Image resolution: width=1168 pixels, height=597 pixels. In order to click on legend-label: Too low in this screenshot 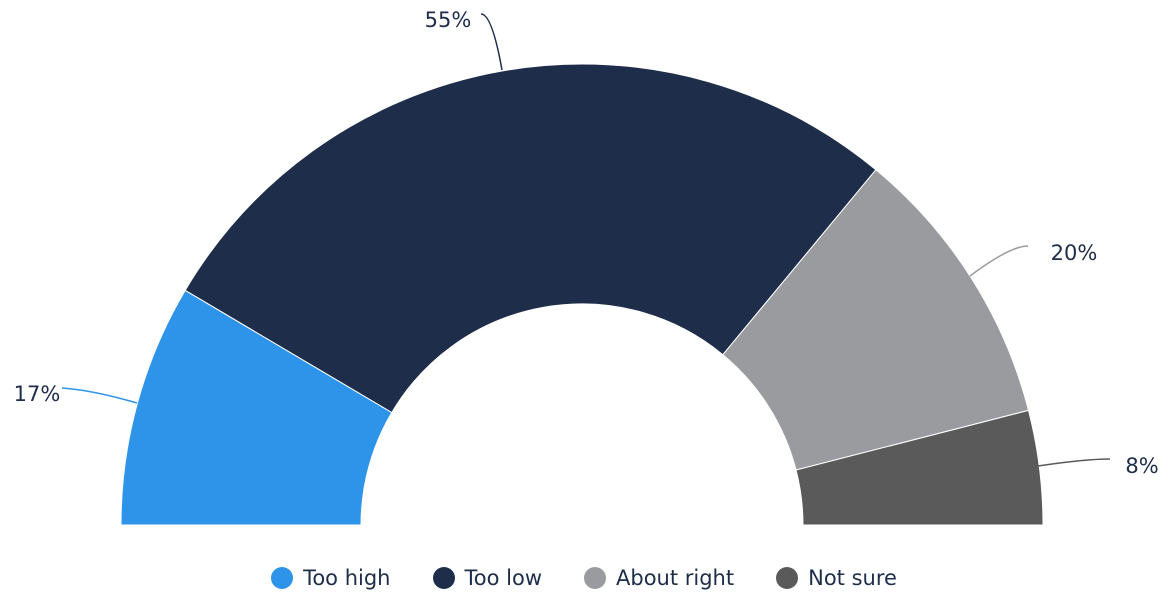, I will do `click(503, 578)`.